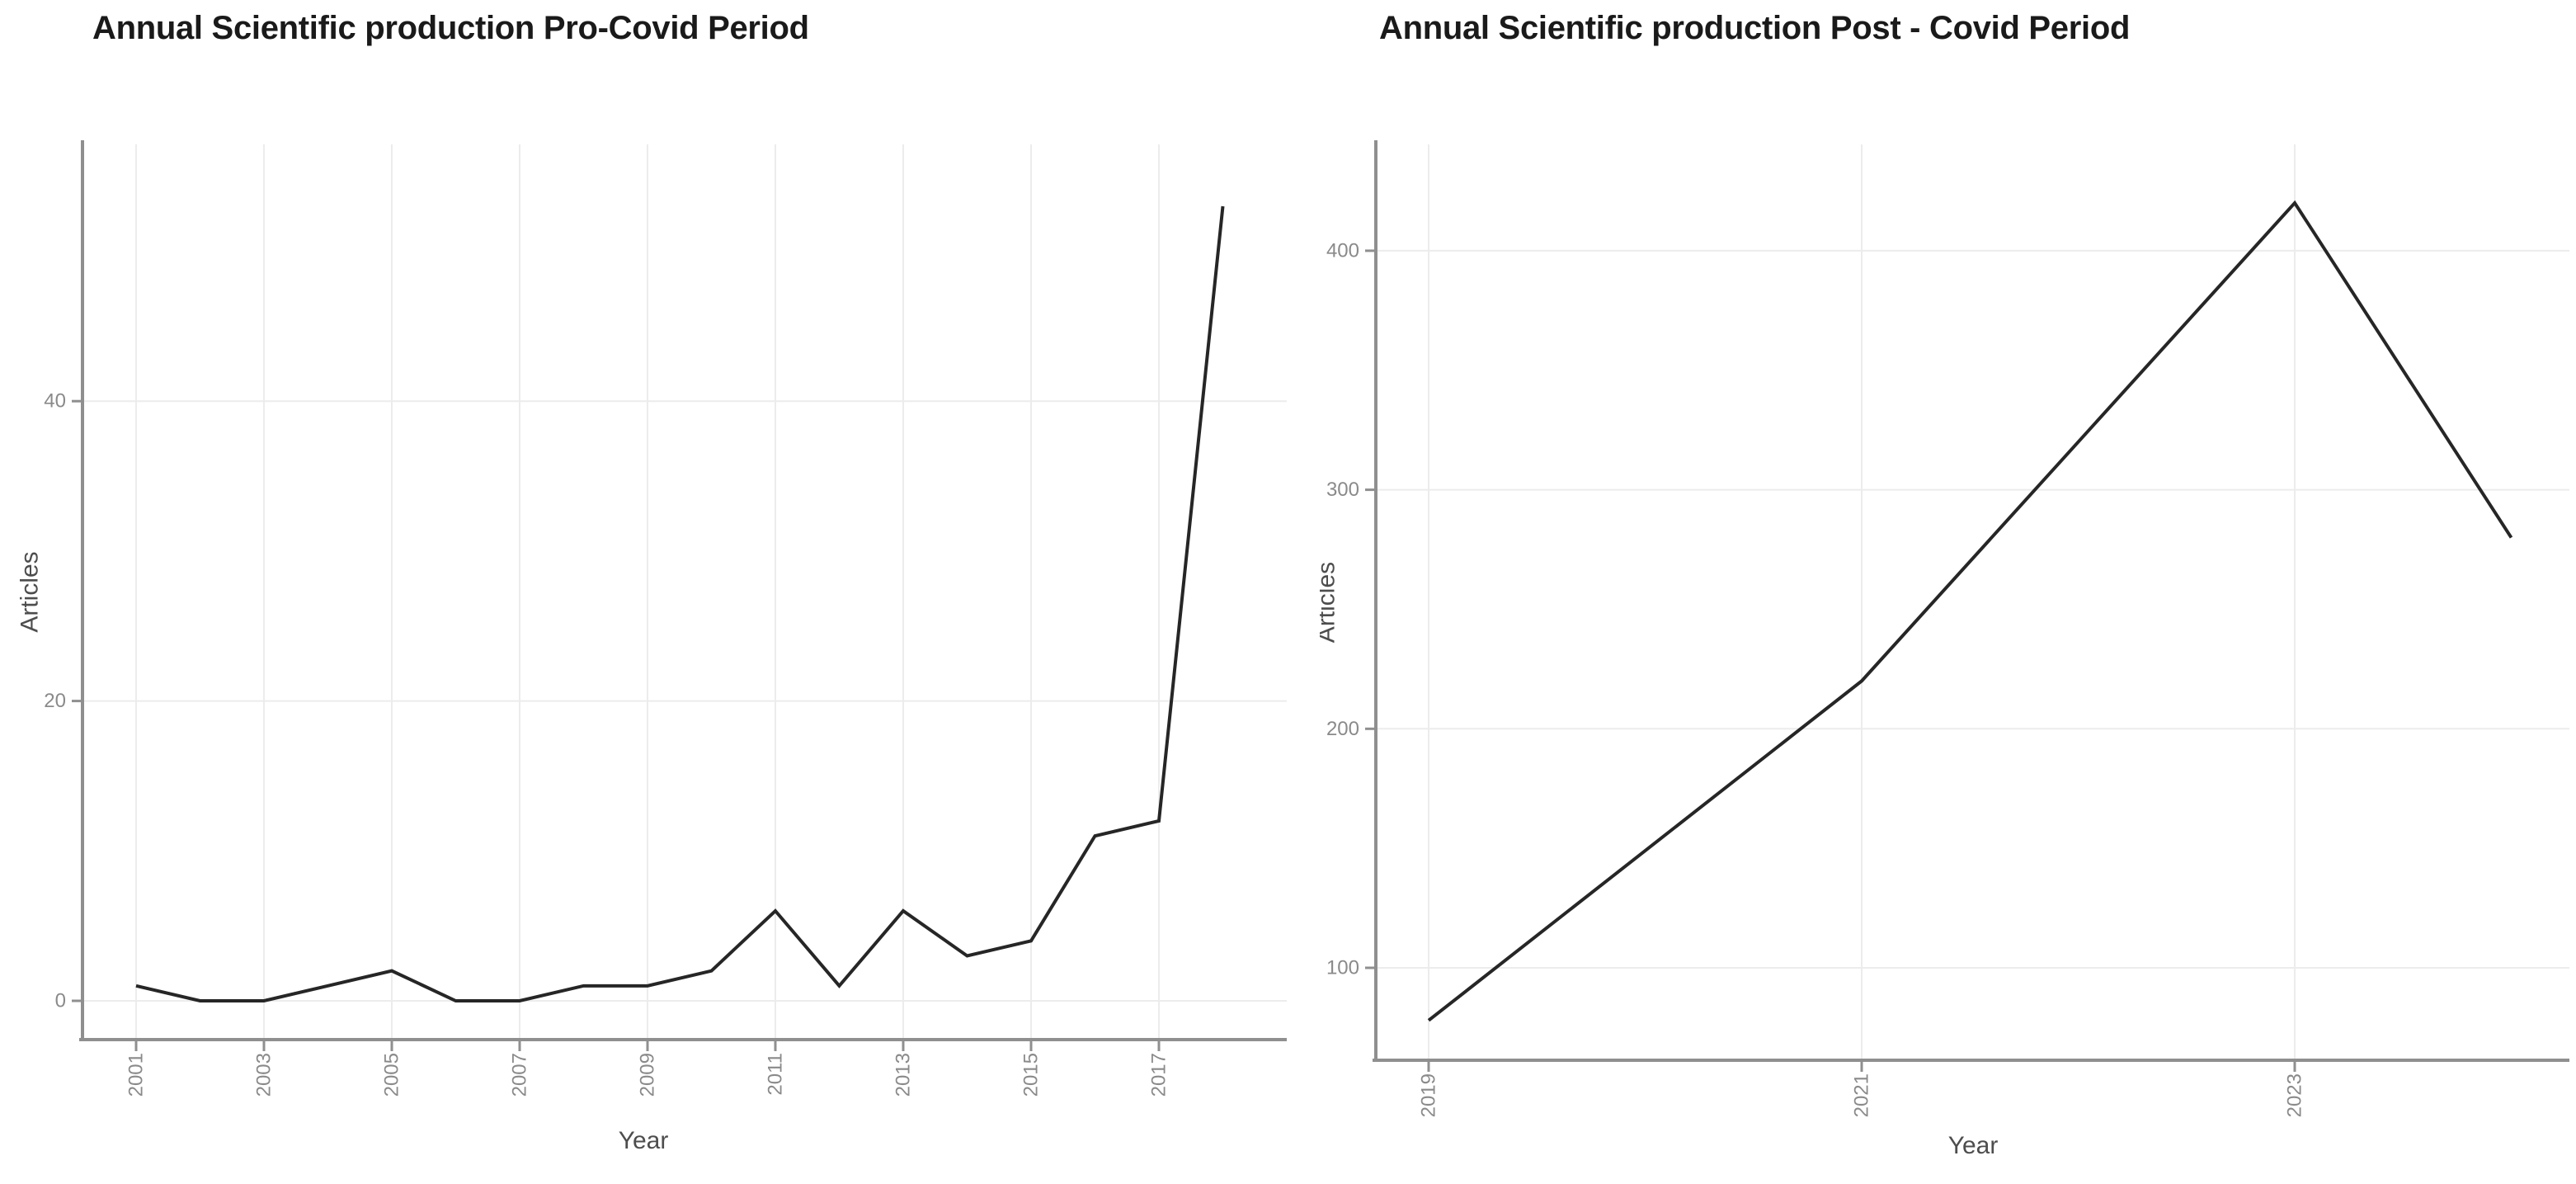  What do you see at coordinates (55, 401) in the screenshot?
I see `y-tick-label: 40` at bounding box center [55, 401].